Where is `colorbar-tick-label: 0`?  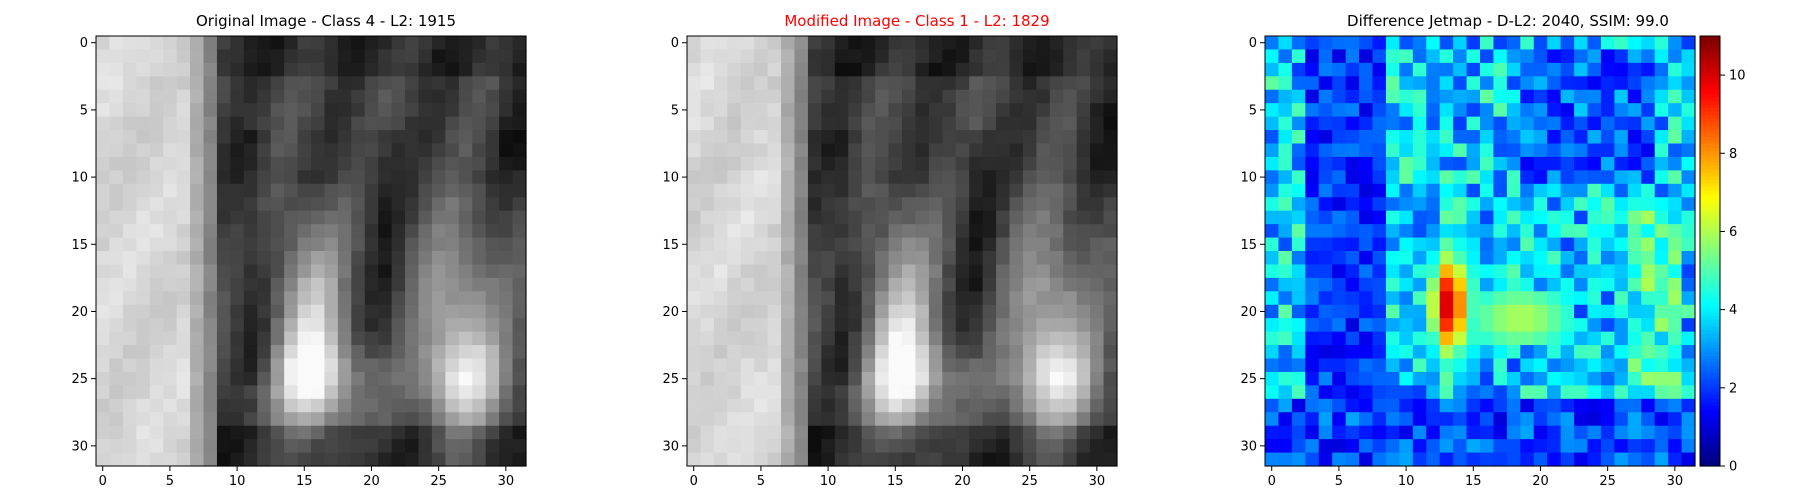
colorbar-tick-label: 0 is located at coordinates (1733, 467).